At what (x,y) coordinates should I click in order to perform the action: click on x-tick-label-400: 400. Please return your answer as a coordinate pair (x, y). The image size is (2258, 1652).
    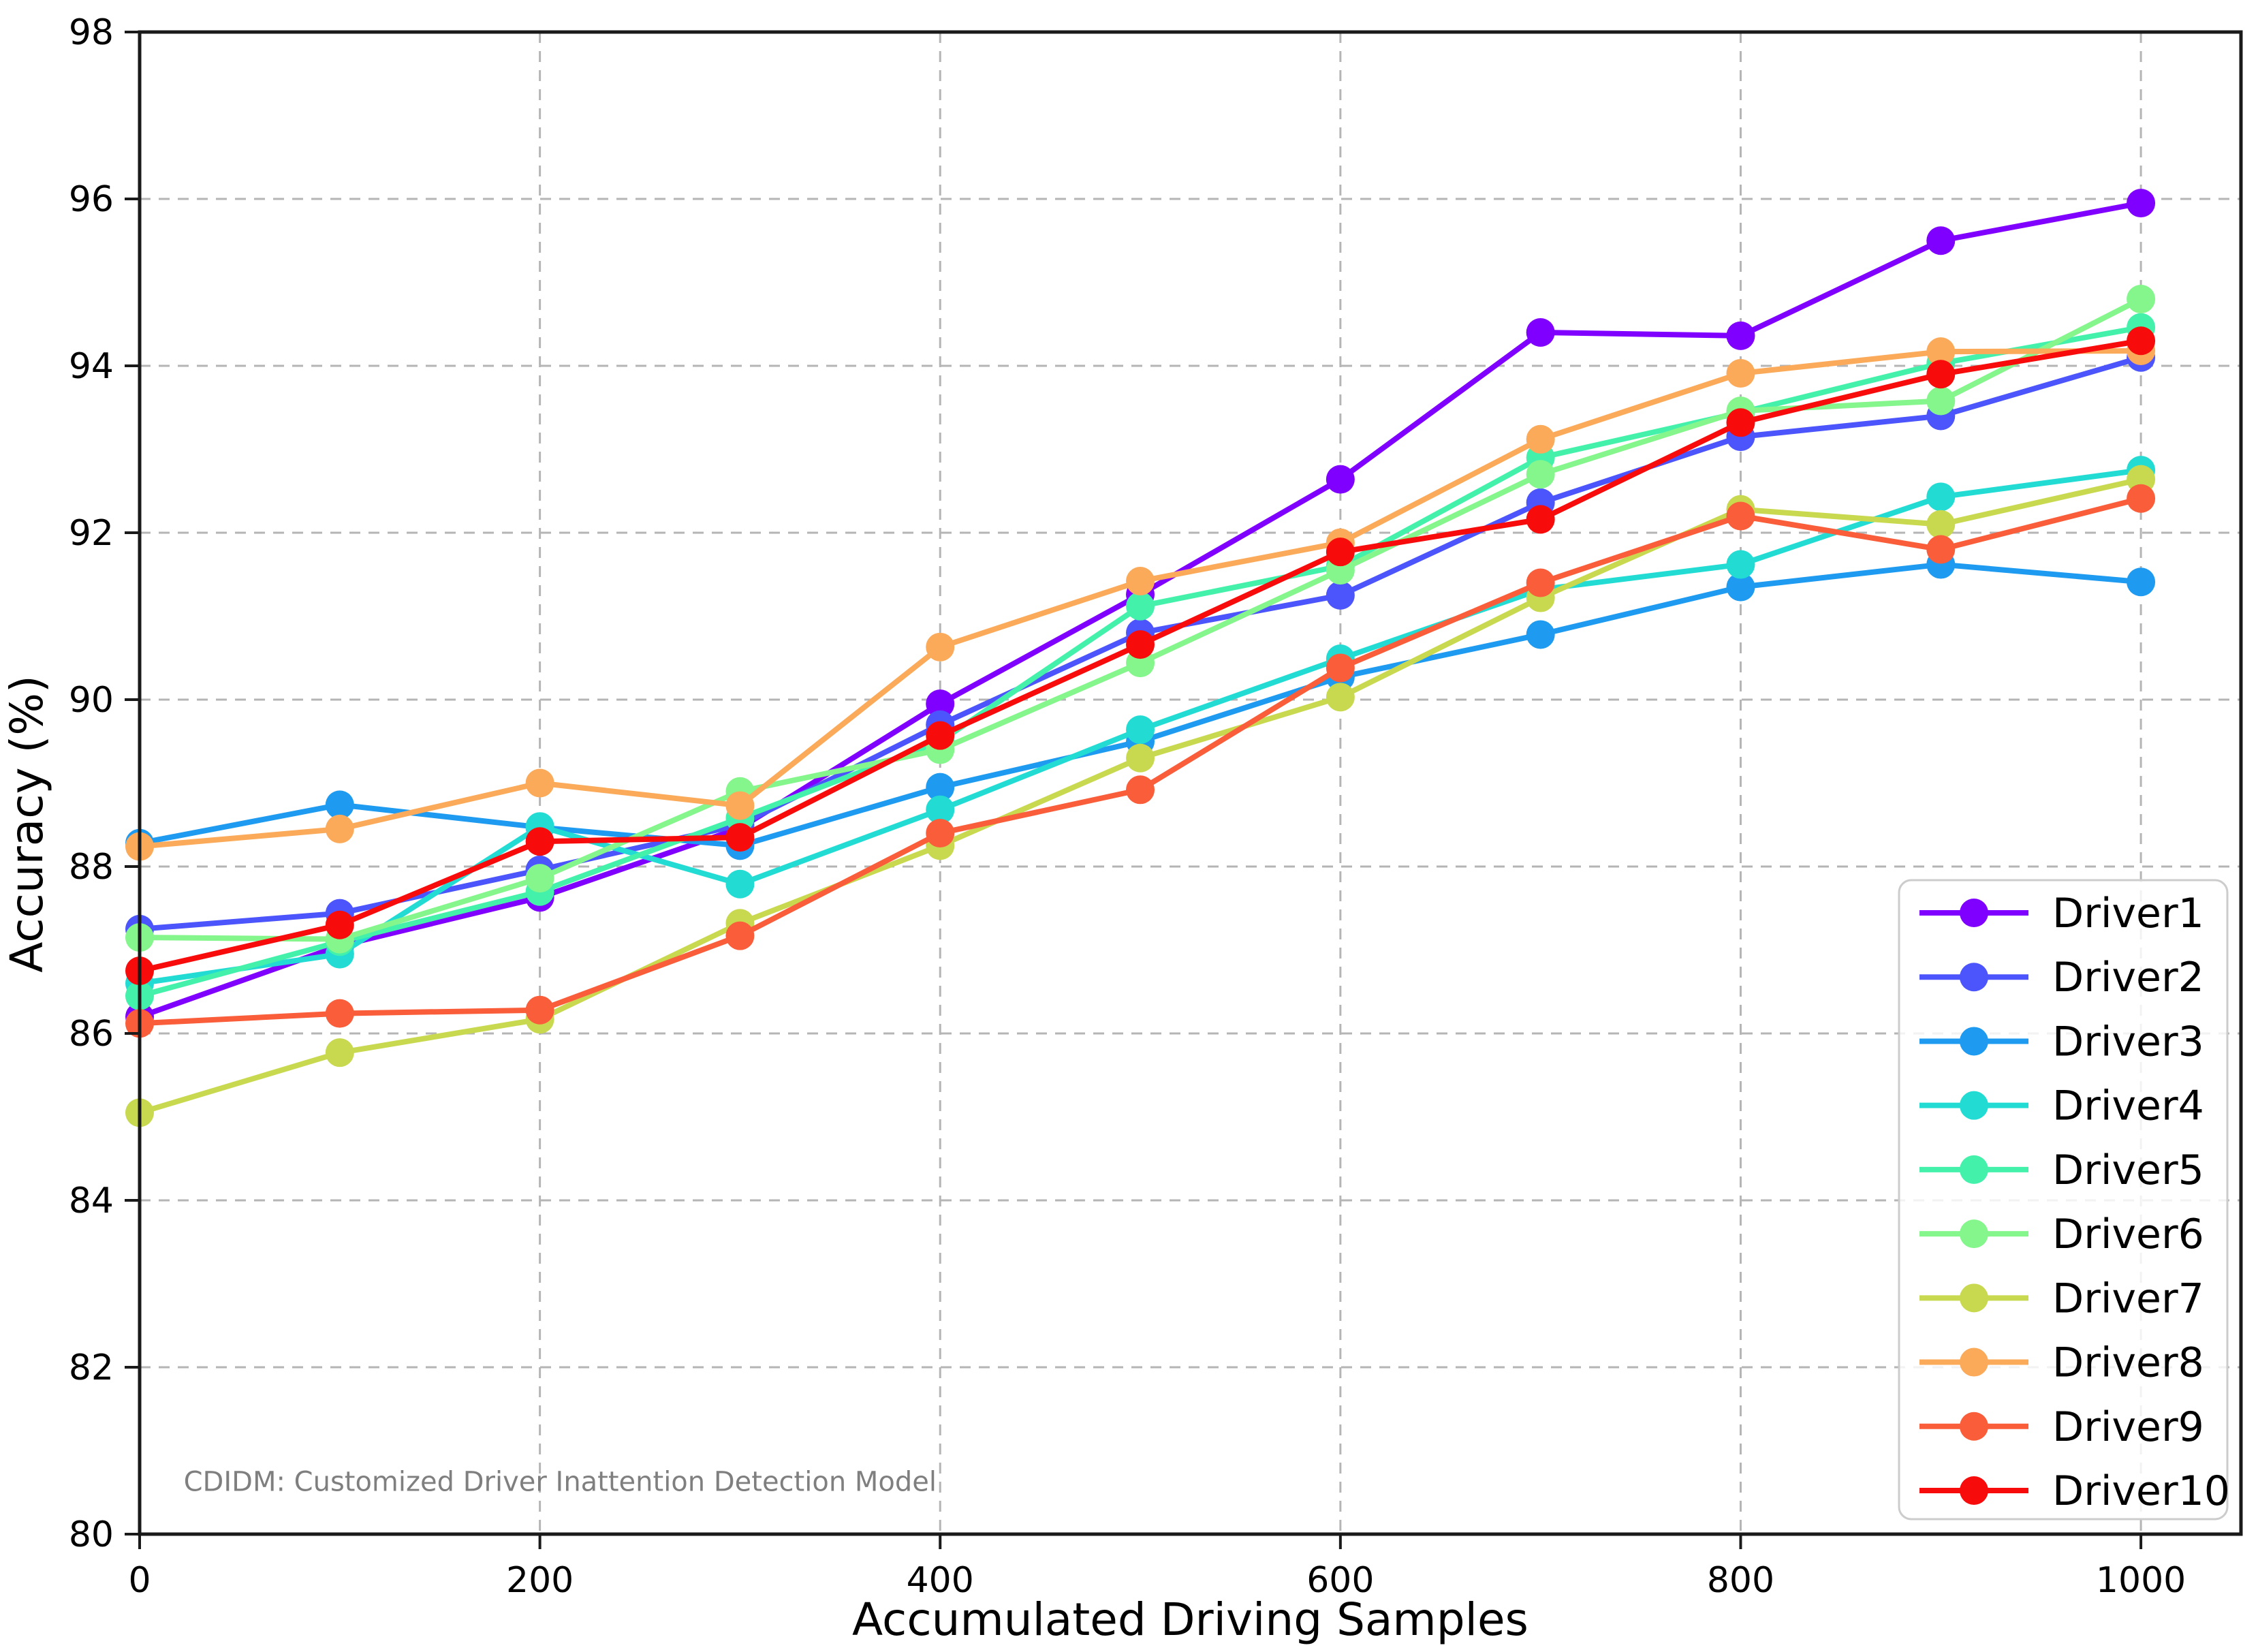
    Looking at the image, I should click on (941, 1580).